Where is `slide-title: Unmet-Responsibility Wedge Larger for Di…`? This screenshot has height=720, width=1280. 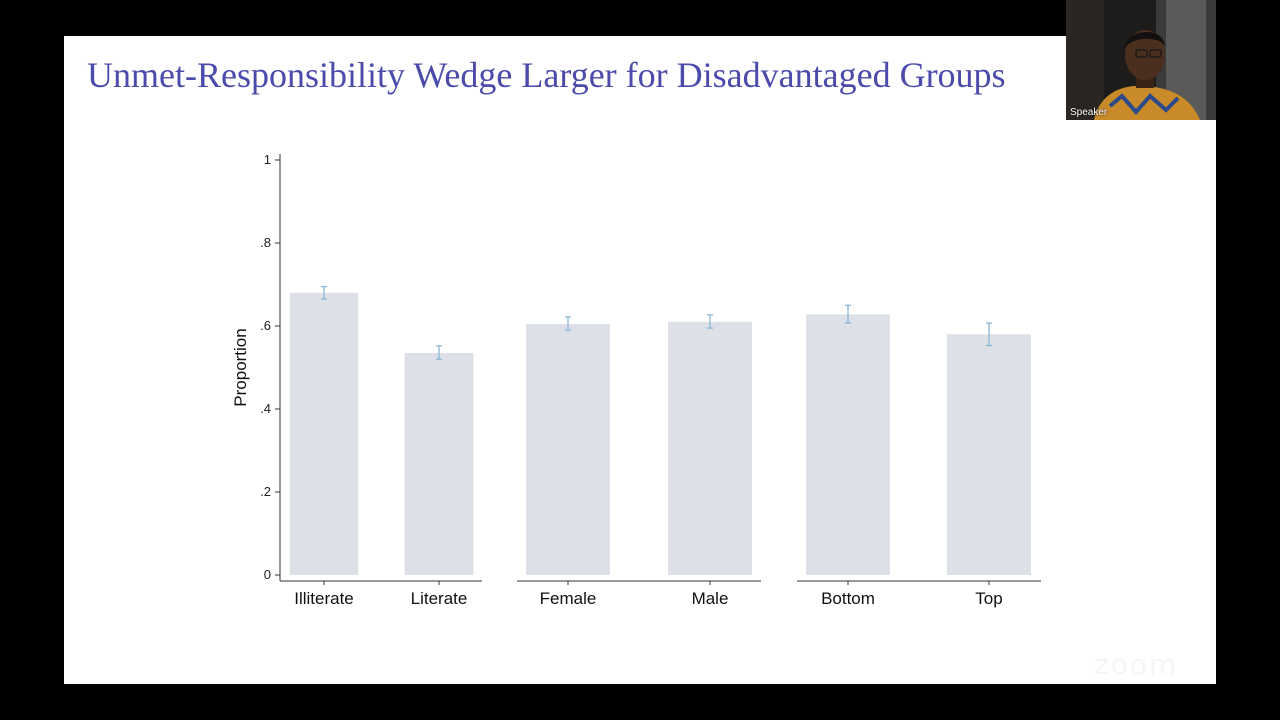 slide-title: Unmet-Responsibility Wedge Larger for Di… is located at coordinates (546, 75).